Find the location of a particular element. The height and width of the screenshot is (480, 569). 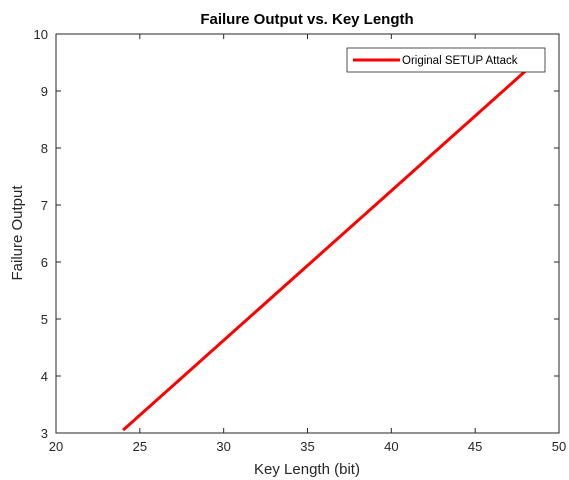

legend: Original SETUP Attack is located at coordinates (446, 60).